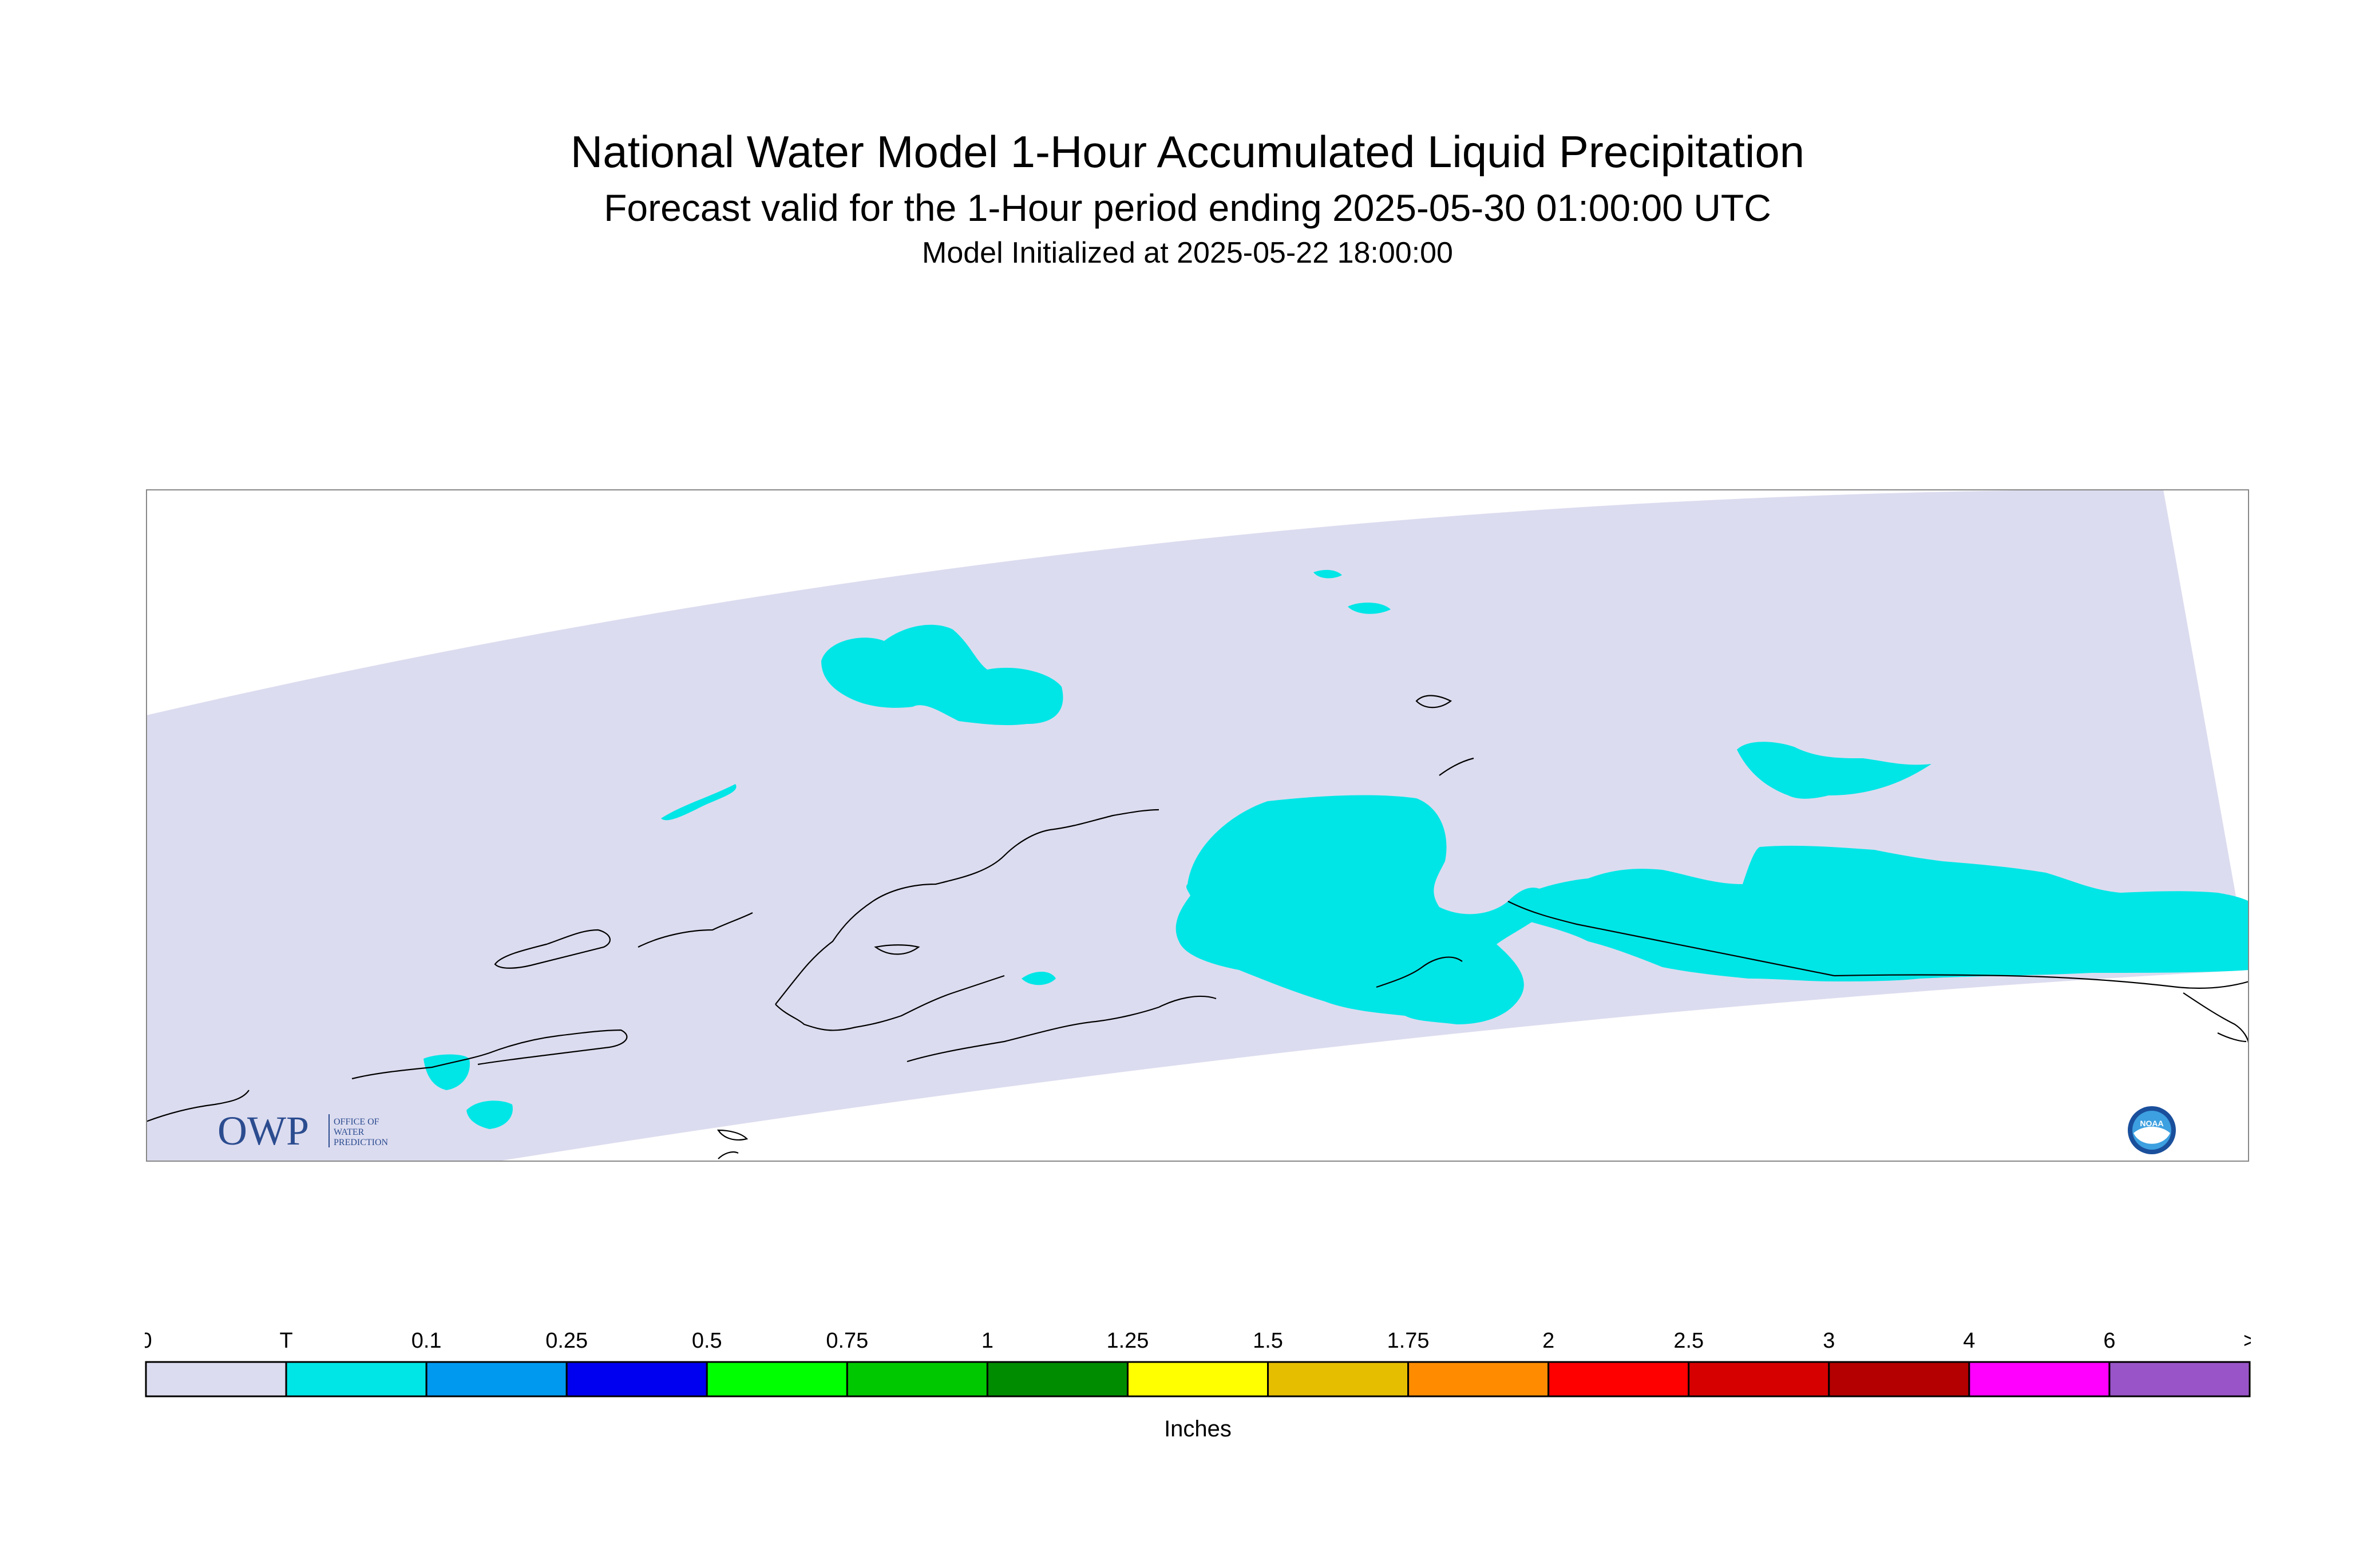 The height and width of the screenshot is (1568, 2375). What do you see at coordinates (2109, 1341) in the screenshot?
I see `colorbar-tick-label: 6` at bounding box center [2109, 1341].